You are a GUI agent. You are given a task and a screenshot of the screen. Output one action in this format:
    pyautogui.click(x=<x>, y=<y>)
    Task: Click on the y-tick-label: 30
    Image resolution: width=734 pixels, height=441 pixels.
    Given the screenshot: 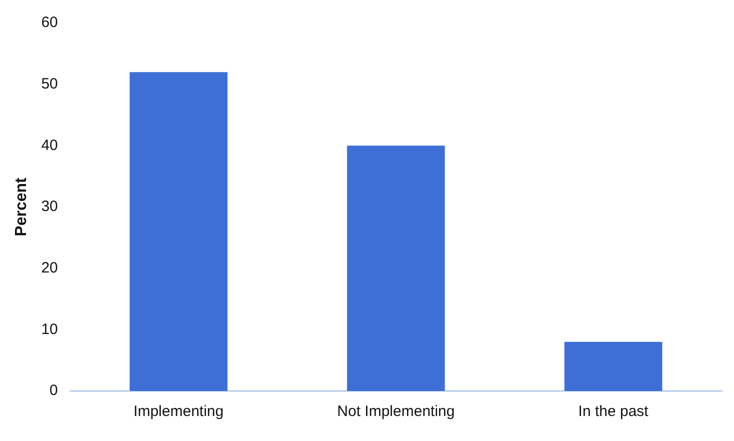 What is the action you would take?
    pyautogui.click(x=49, y=207)
    